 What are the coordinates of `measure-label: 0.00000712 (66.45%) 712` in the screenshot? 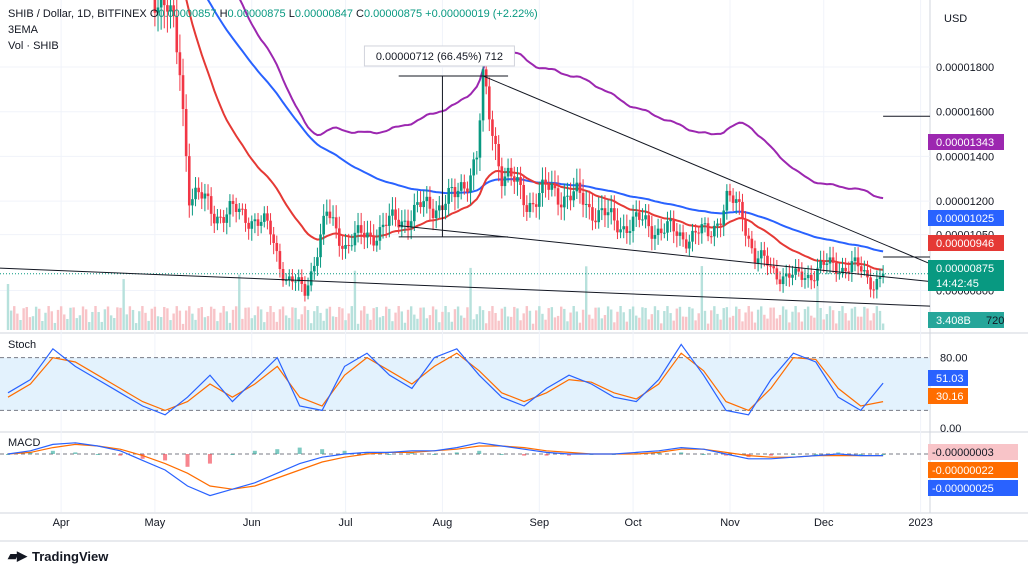 It's located at (439, 57).